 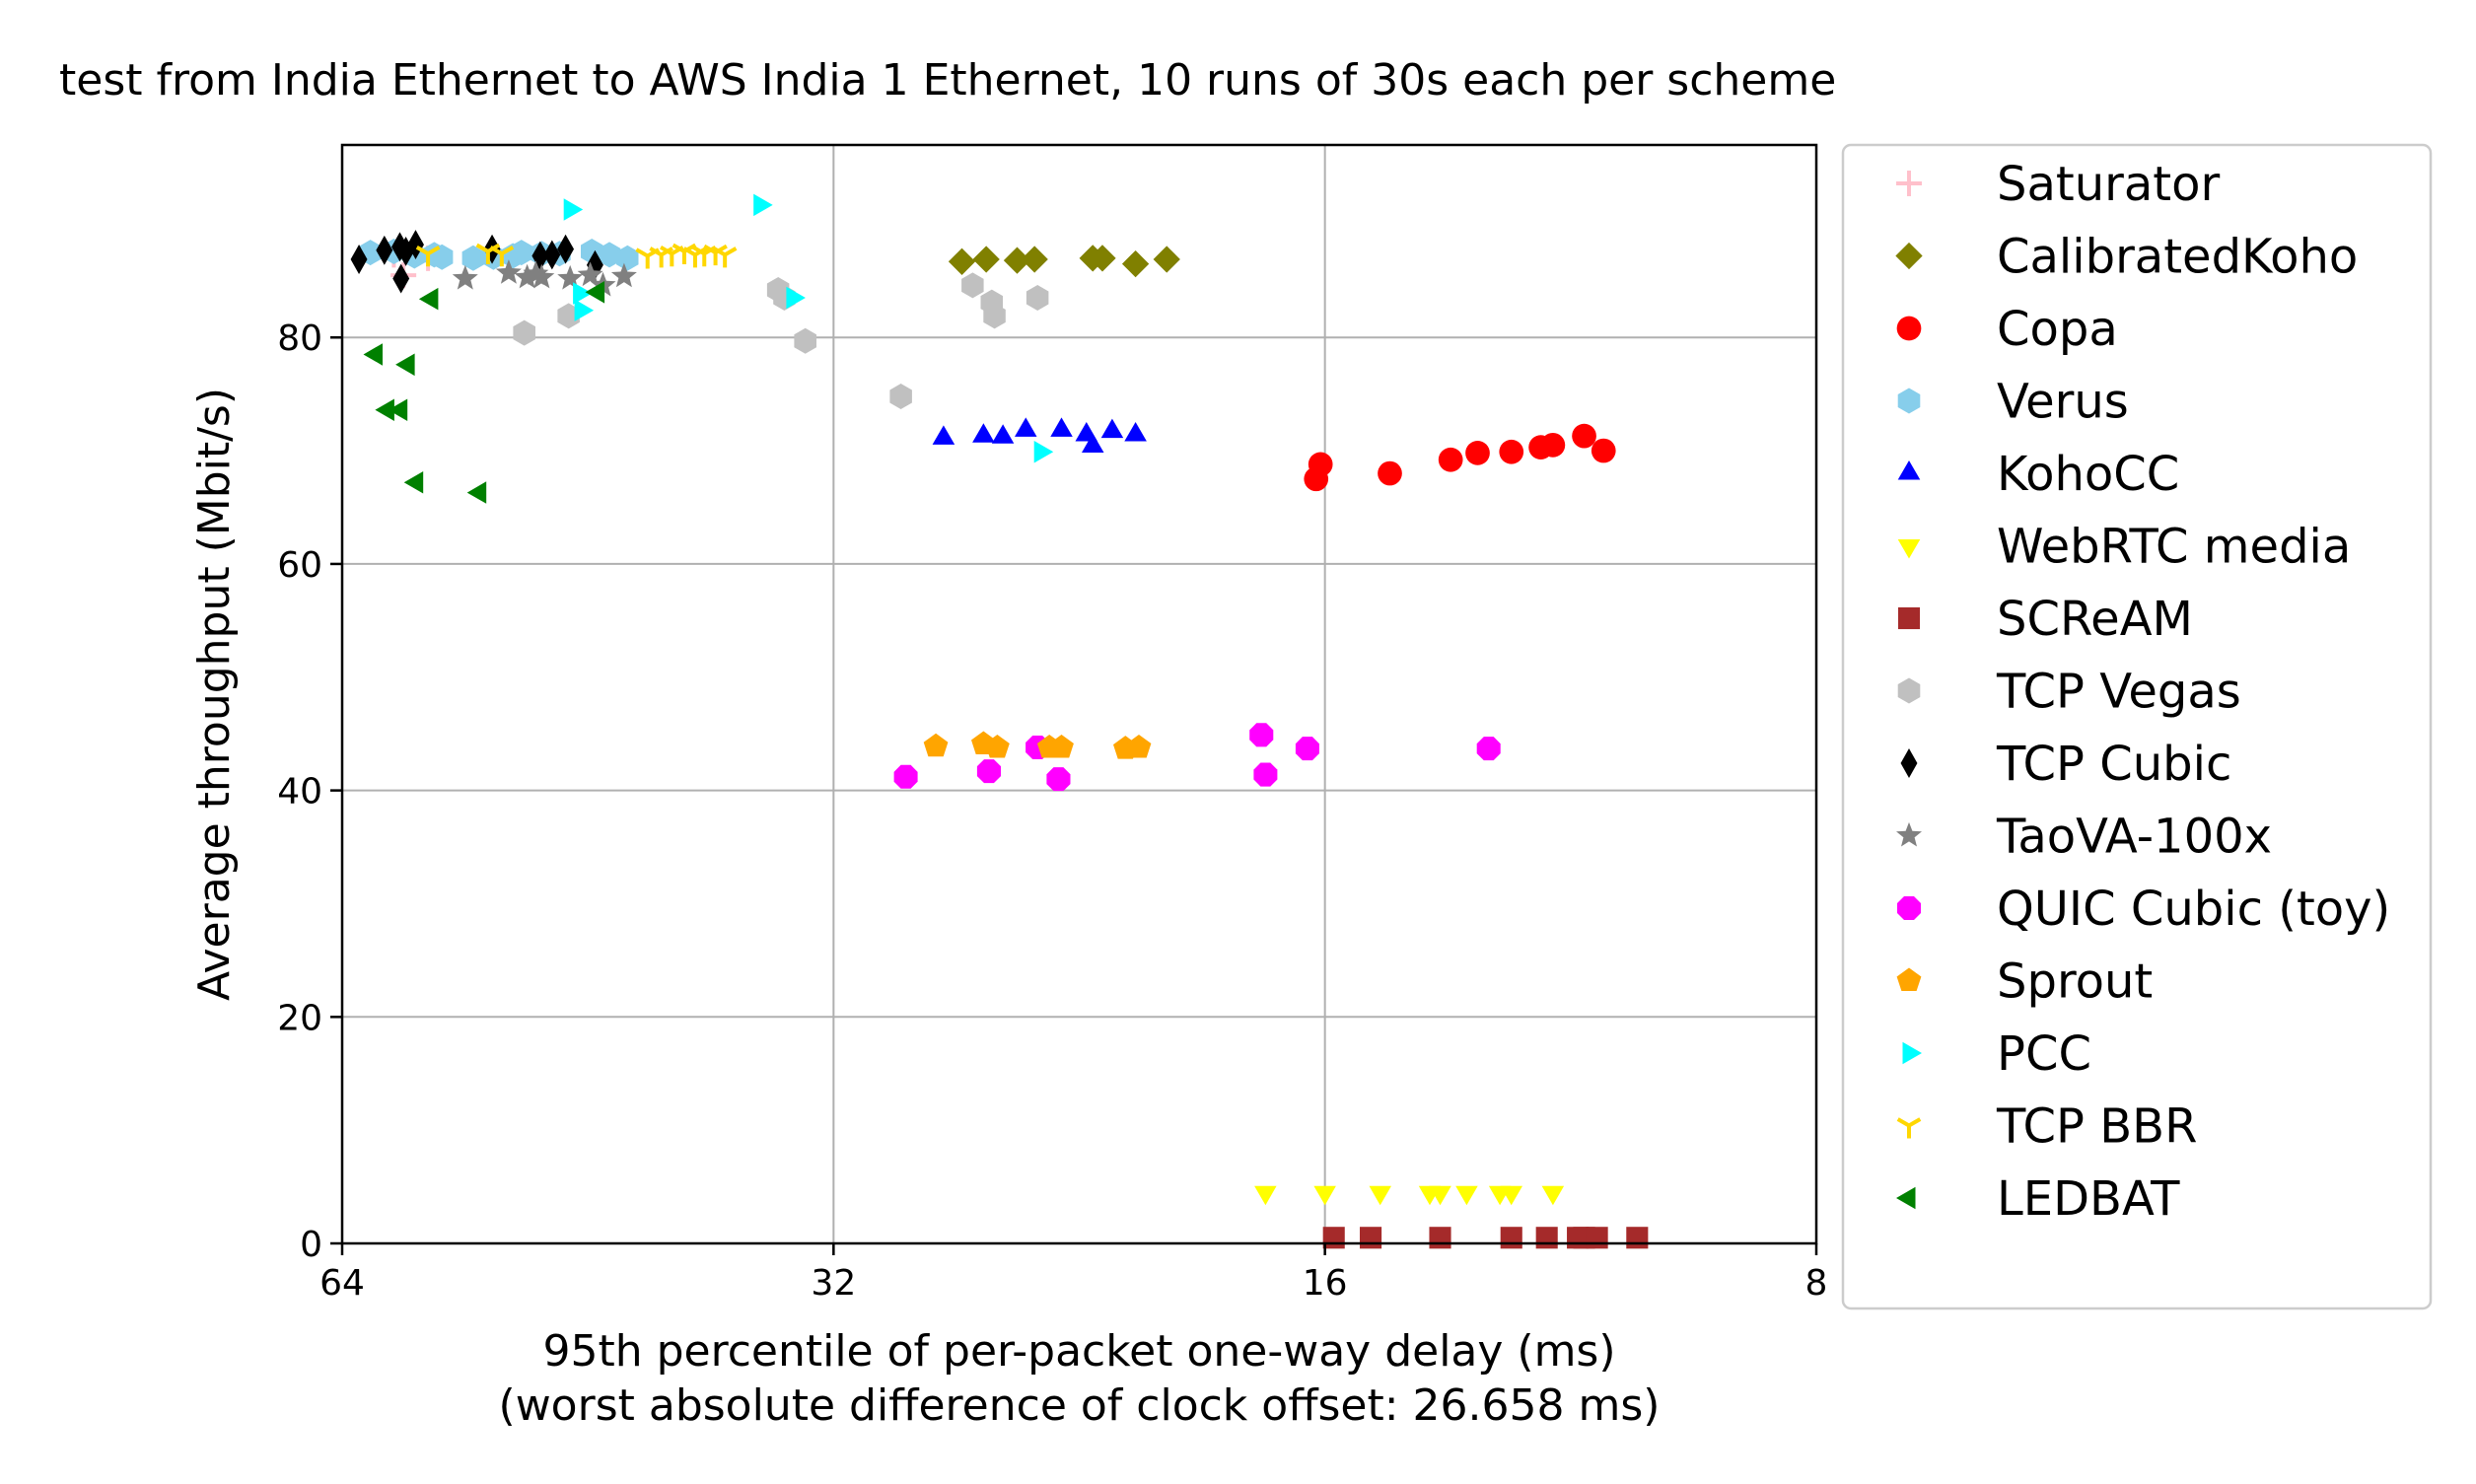 What do you see at coordinates (2174, 547) in the screenshot?
I see `legend-label-webrtc-media: WebRTC media` at bounding box center [2174, 547].